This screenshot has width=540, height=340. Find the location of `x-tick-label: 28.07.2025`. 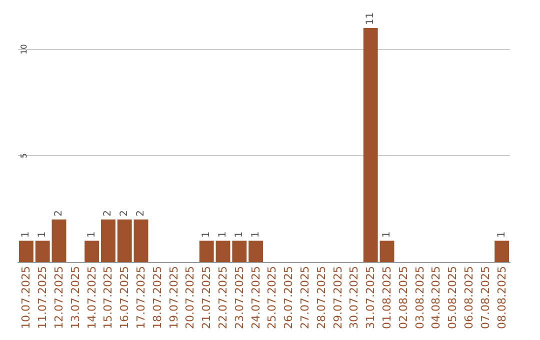

x-tick-label: 28.07.2025 is located at coordinates (321, 298).